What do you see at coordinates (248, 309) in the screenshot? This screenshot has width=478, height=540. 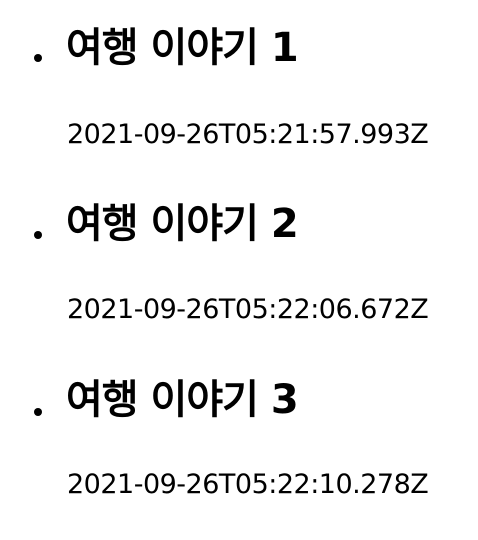 I see `post-date: 2021-09-26T05:22:06.672Z` at bounding box center [248, 309].